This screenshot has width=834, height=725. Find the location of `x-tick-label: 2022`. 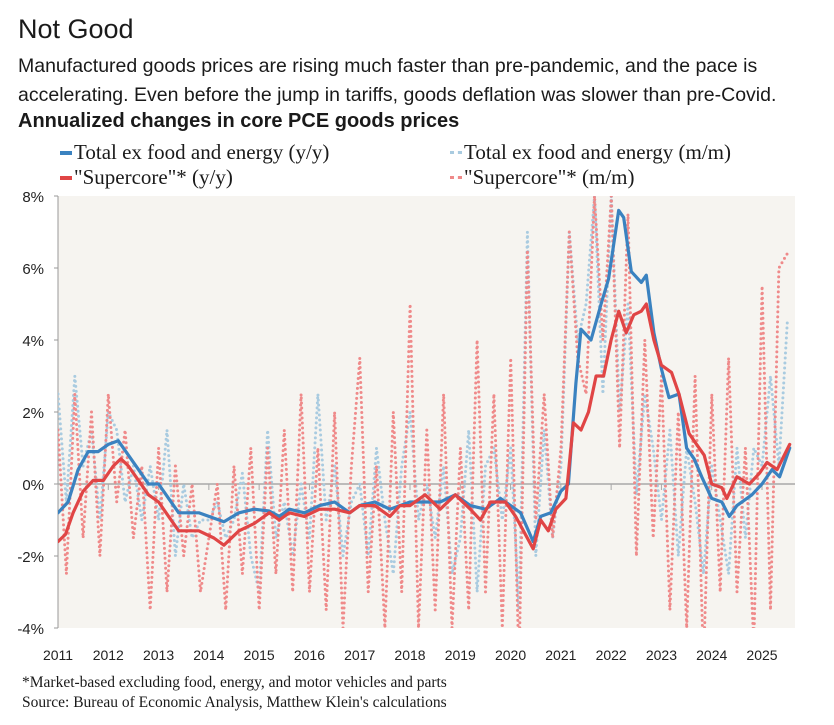

x-tick-label: 2022 is located at coordinates (611, 655).